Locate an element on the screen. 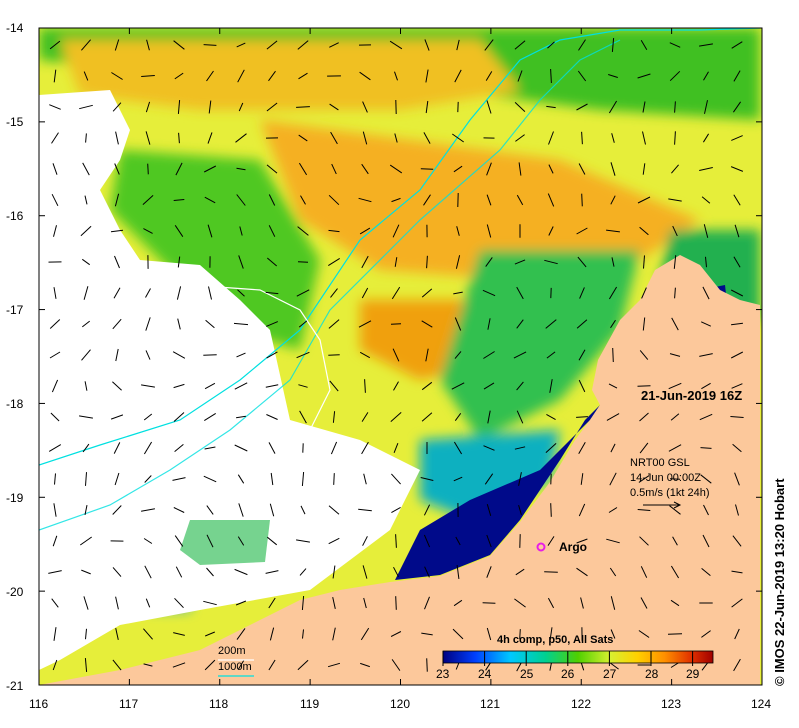 The height and width of the screenshot is (728, 799). lon-label: 116 is located at coordinates (39, 704).